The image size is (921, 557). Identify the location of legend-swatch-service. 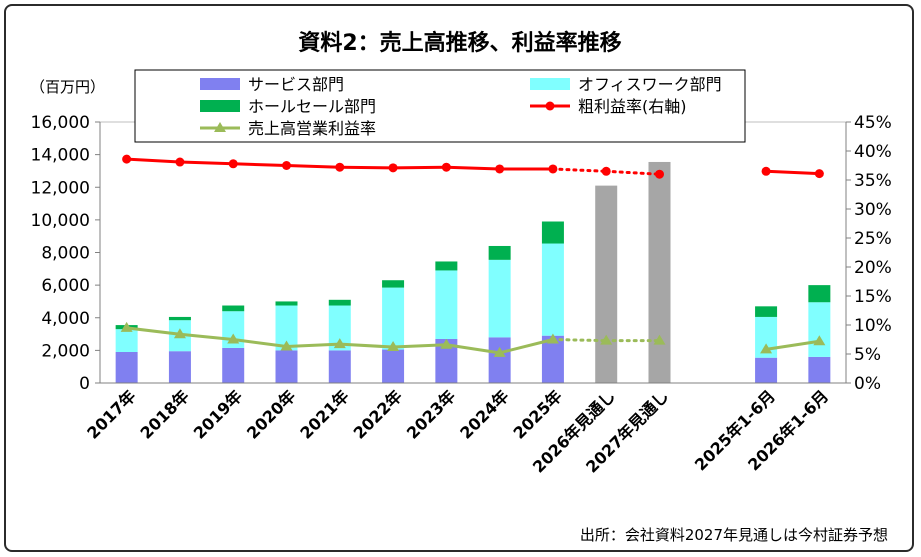
(220, 84).